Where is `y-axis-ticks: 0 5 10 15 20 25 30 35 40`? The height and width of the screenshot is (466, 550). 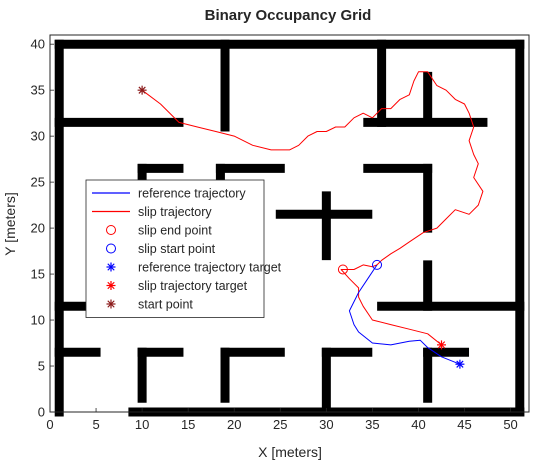 y-axis-ticks: 0 5 10 15 20 25 30 35 40 is located at coordinates (42, 228).